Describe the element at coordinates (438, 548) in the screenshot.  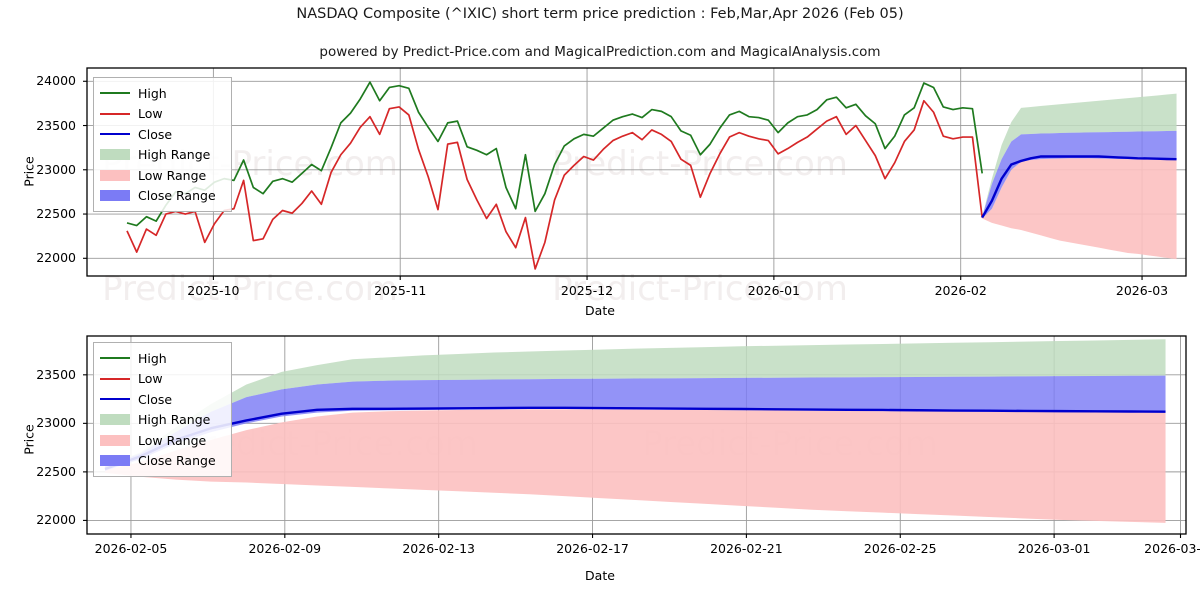
I see `detail-x-tick-label: 2026-02-13` at that location.